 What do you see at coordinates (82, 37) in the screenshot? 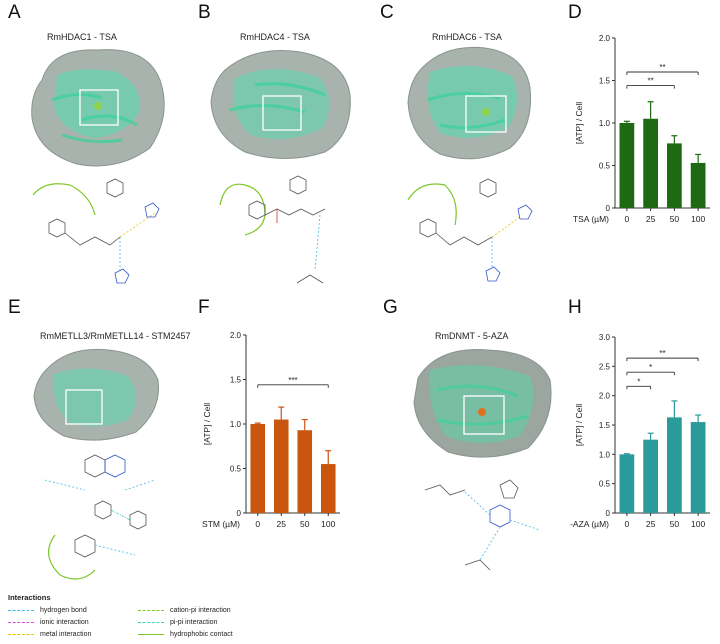
I see `panel-a-title: RmHDAC1 - TSA` at bounding box center [82, 37].